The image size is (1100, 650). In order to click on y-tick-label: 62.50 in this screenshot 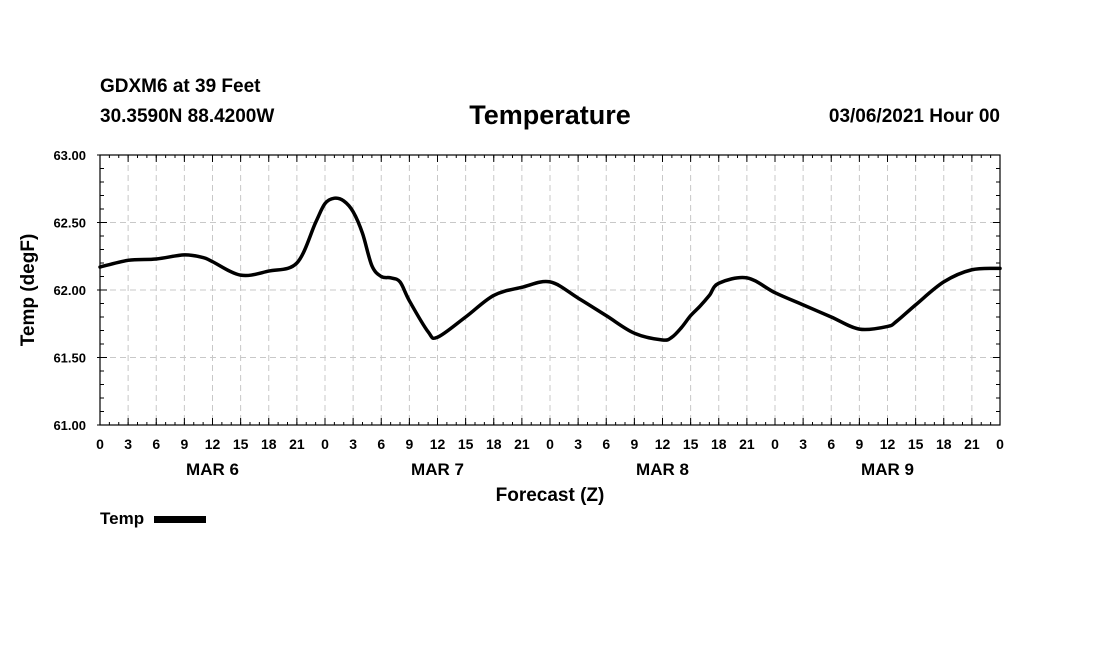, I will do `click(69, 223)`.